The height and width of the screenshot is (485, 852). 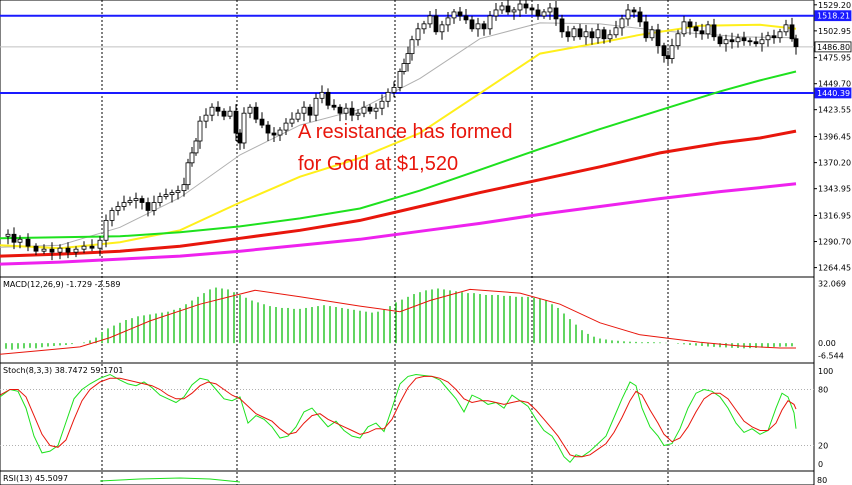 I want to click on price-axis-tick: 1290.70, so click(x=834, y=242).